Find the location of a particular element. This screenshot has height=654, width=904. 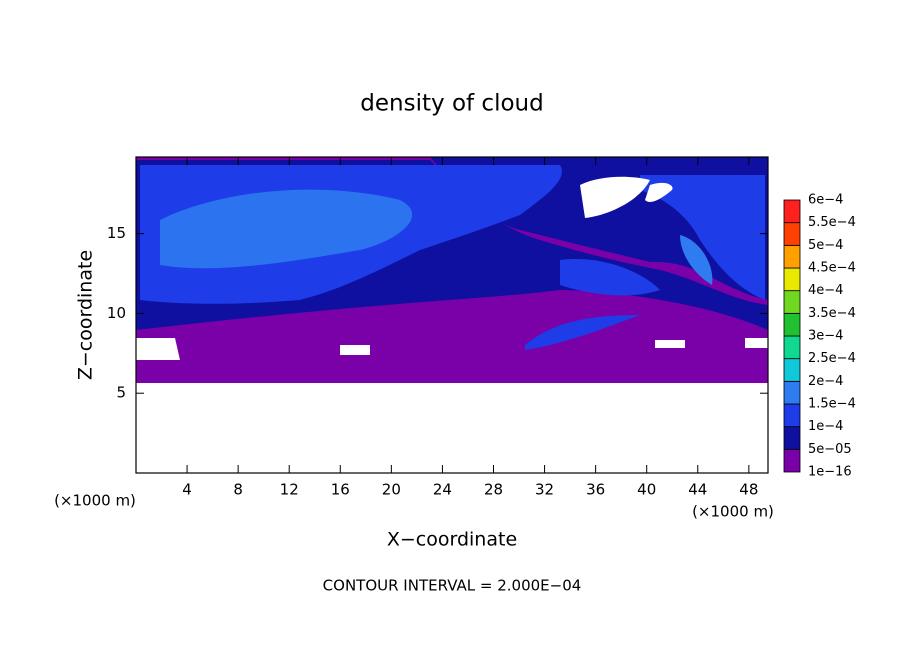

x-tick-label: 20 is located at coordinates (391, 490).